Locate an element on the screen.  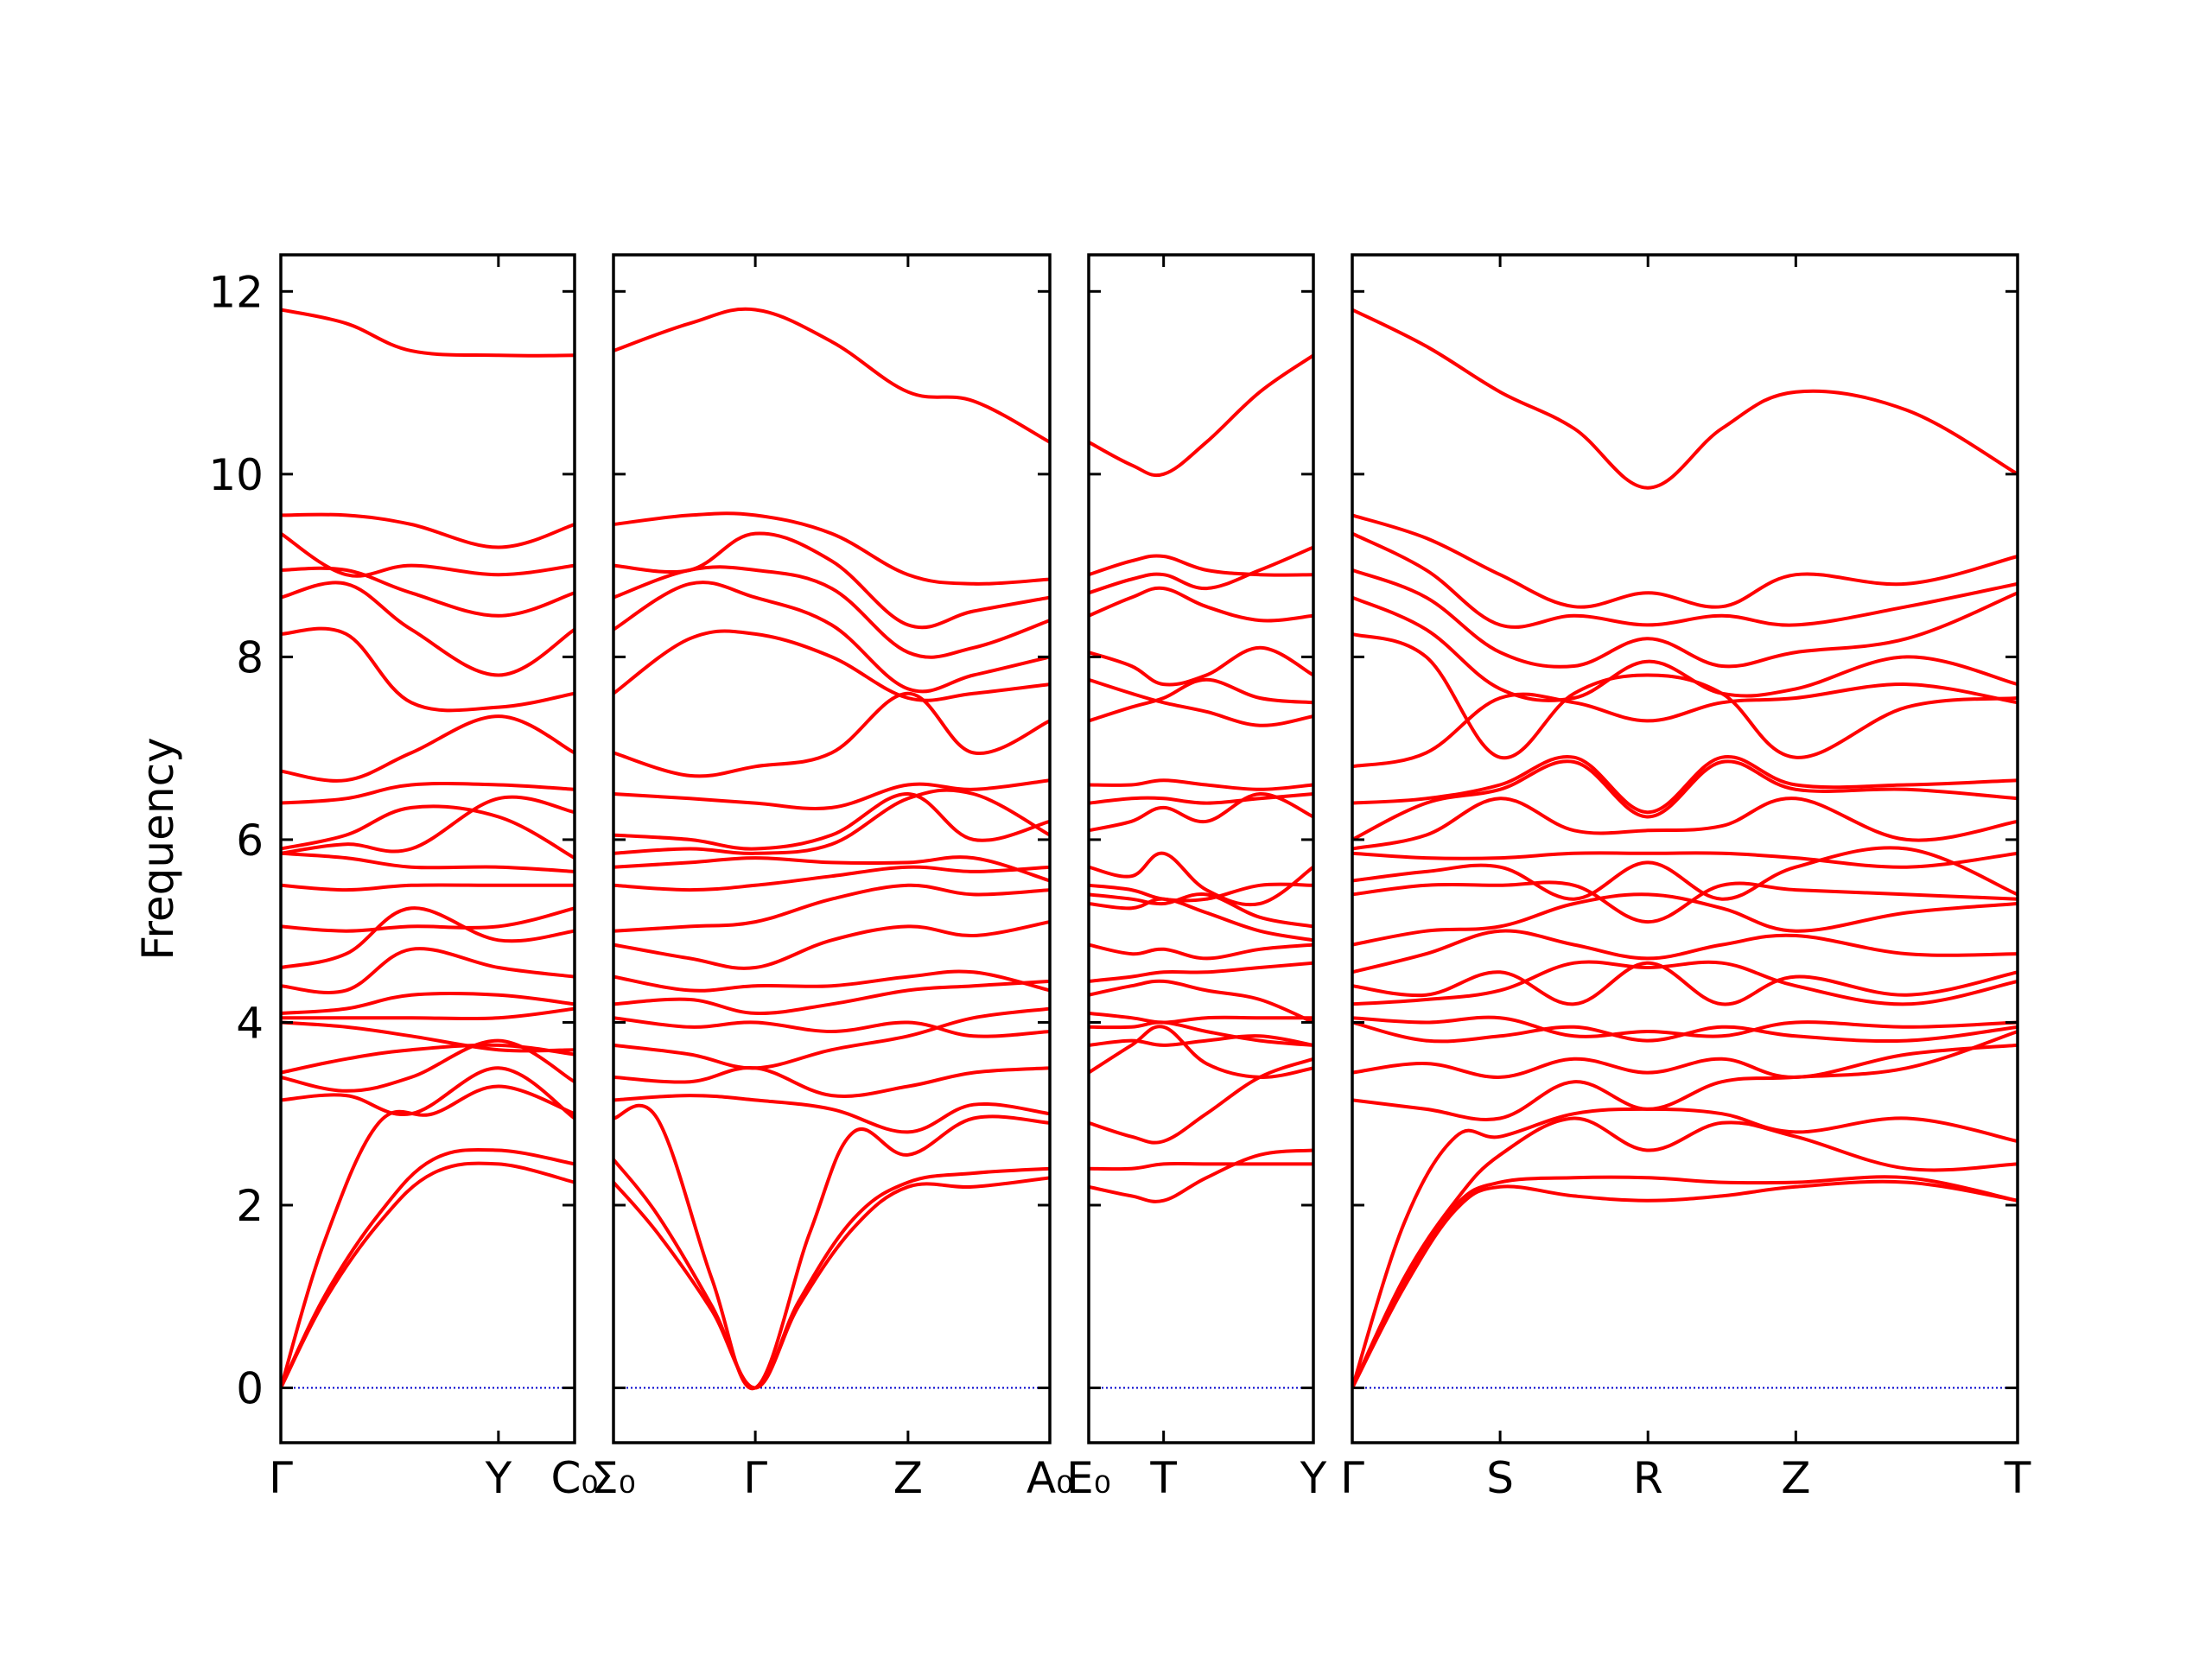
panel-3: E₀ T Y is located at coordinates (1196, 878).